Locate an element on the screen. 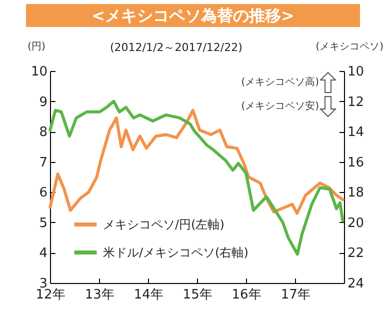 Image resolution: width=385 pixels, height=324 pixels. annotation: (メキシコペソ高) is located at coordinates (280, 82).